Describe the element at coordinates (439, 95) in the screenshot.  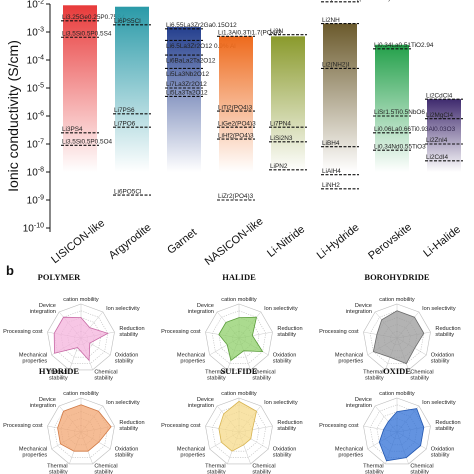
I see `material-label: Li2CdCl4` at that location.